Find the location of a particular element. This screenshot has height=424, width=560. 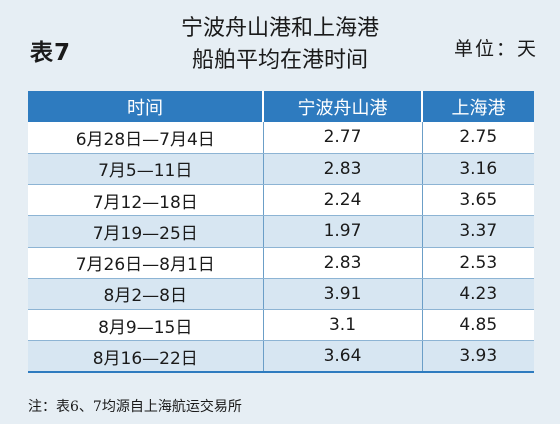

cell-period: 7月26日—8月1日 is located at coordinates (145, 263).